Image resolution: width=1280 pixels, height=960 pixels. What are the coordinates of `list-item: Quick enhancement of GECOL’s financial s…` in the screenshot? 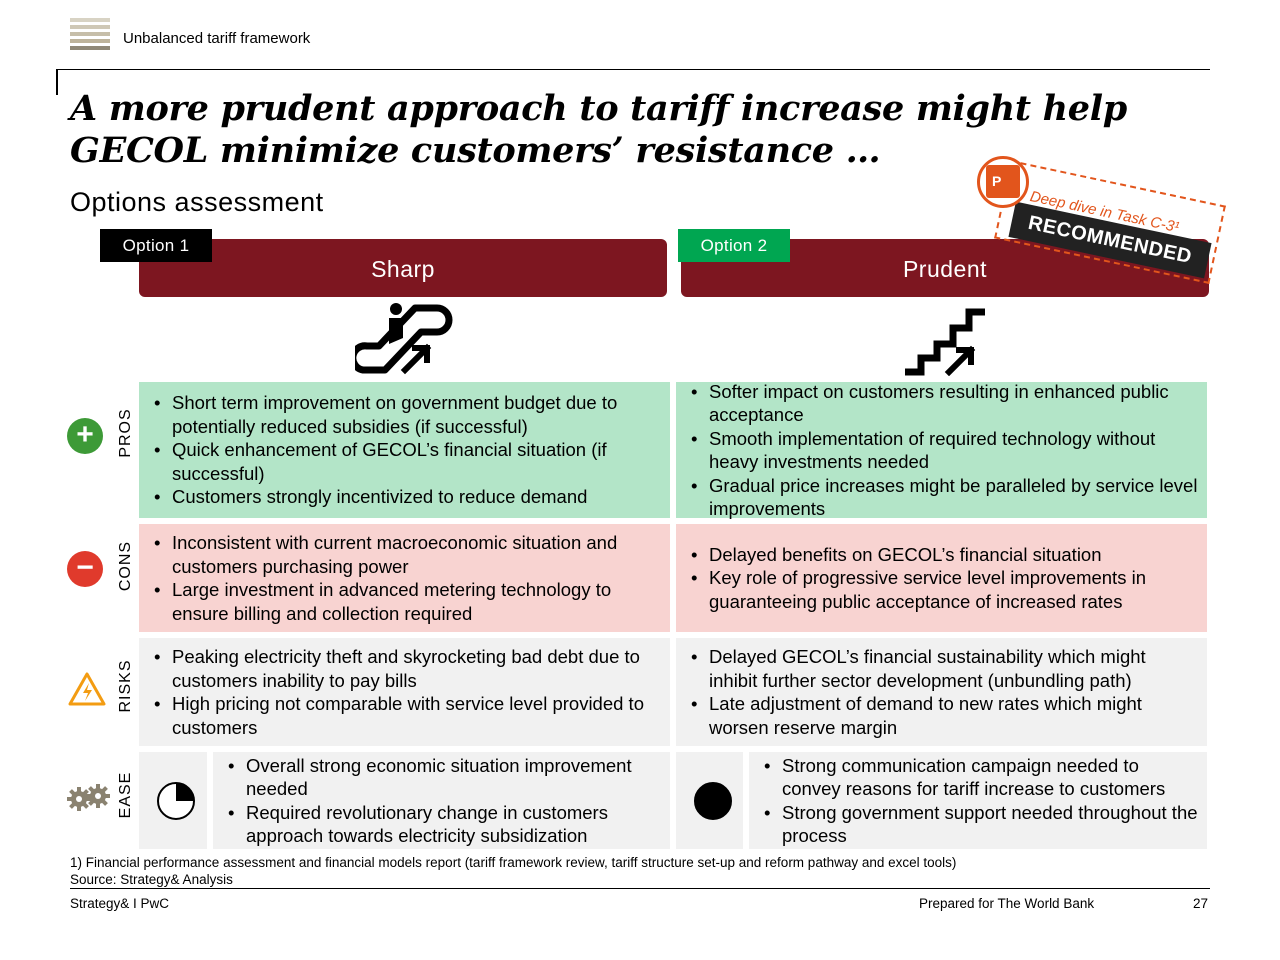 It's located at (405, 461).